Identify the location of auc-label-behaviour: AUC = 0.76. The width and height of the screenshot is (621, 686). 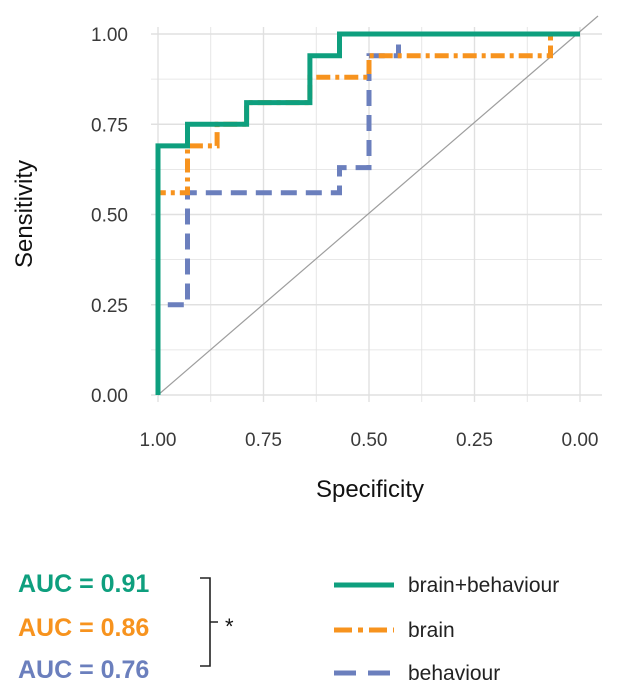
(83, 670).